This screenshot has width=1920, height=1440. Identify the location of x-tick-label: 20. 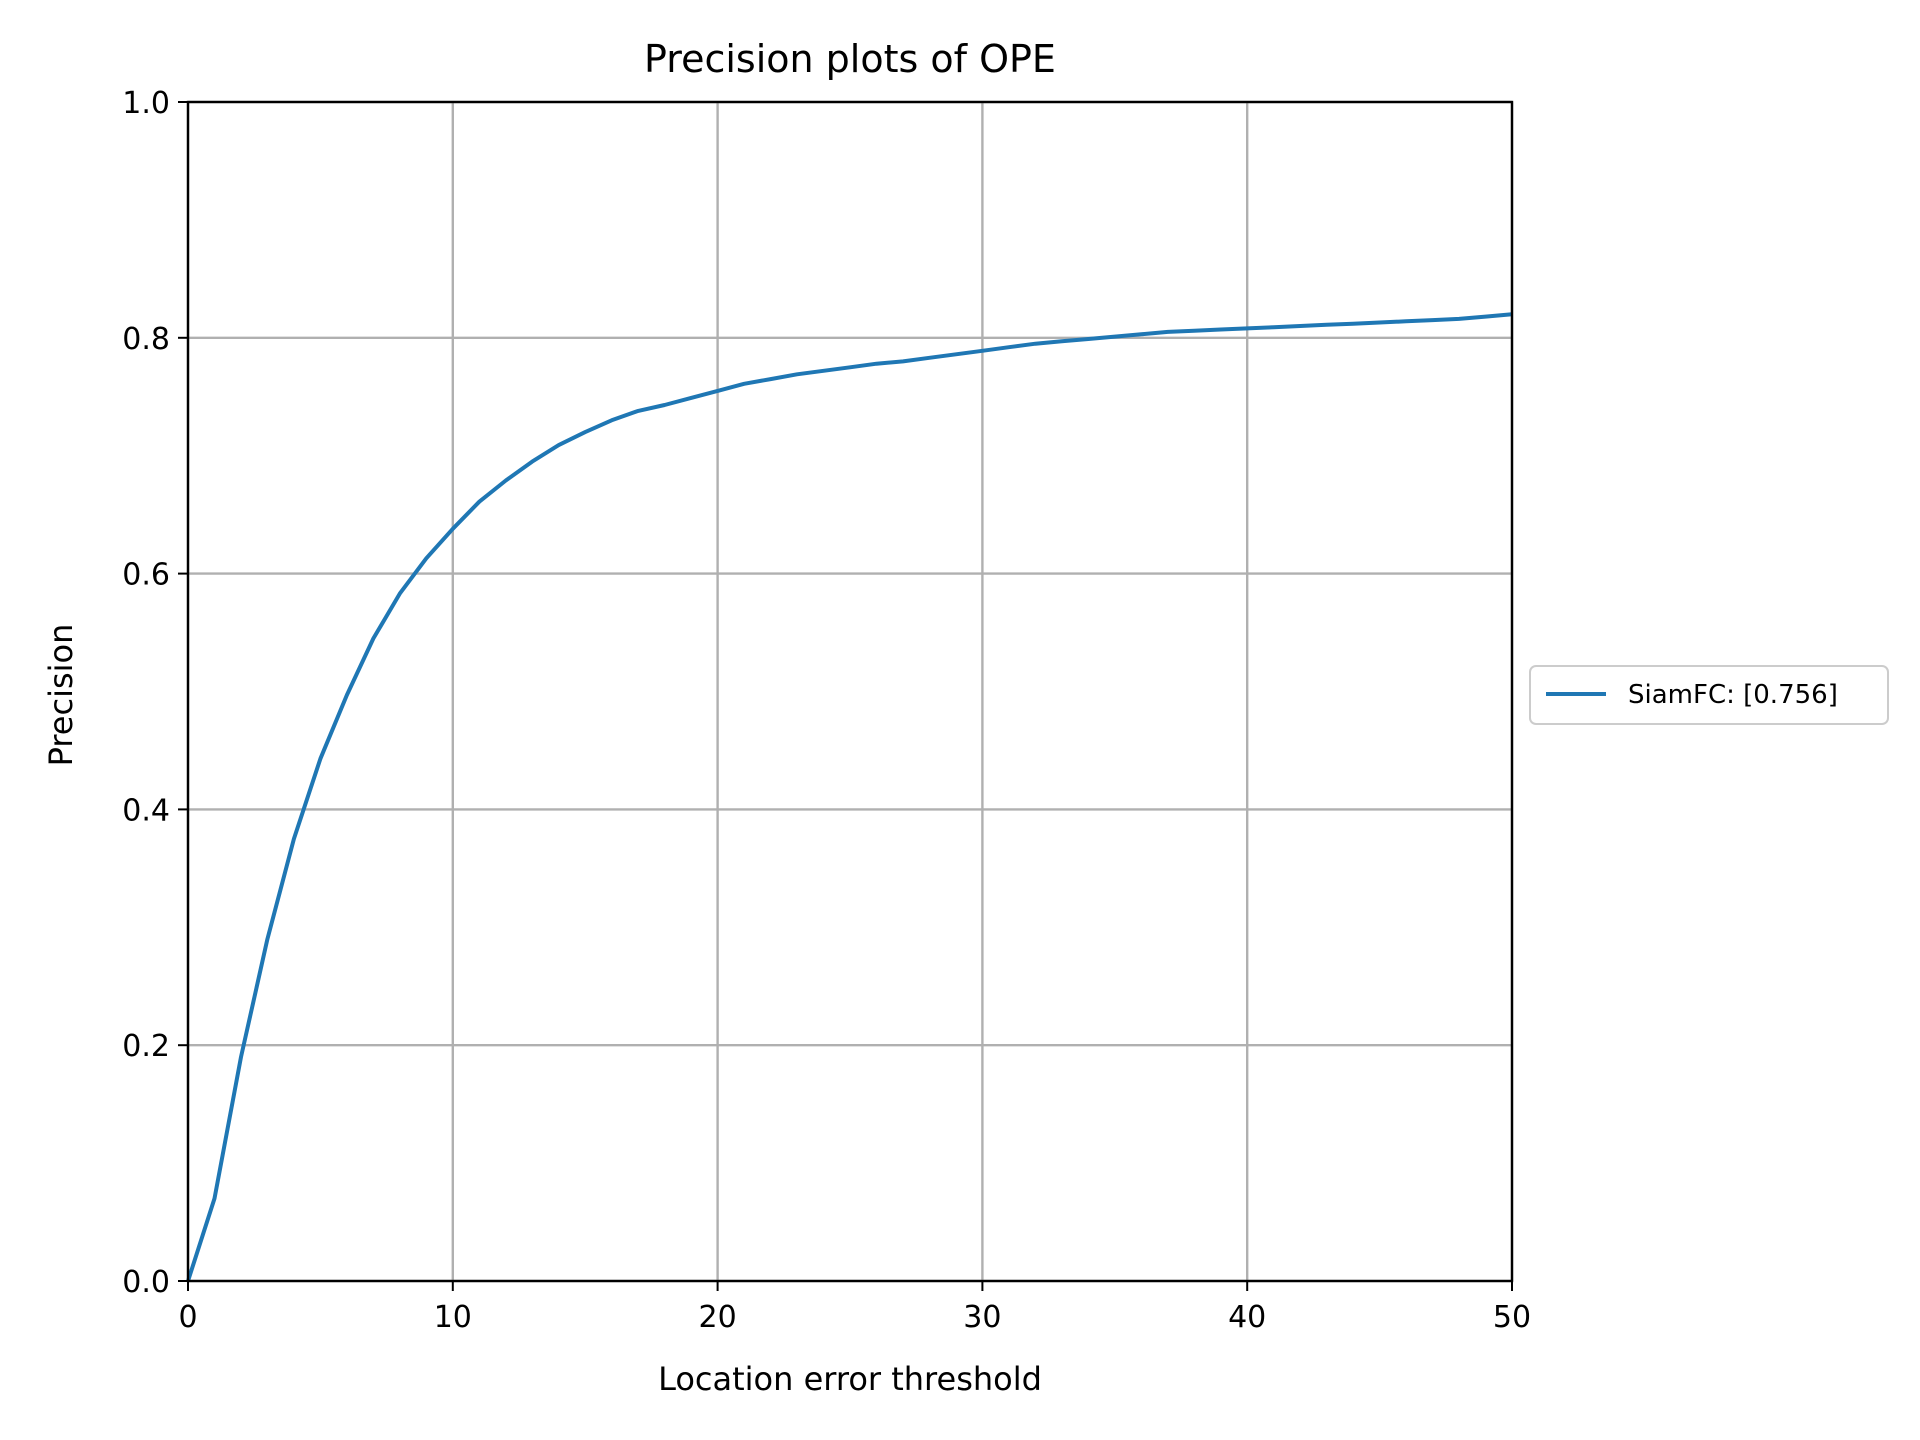
(718, 1317).